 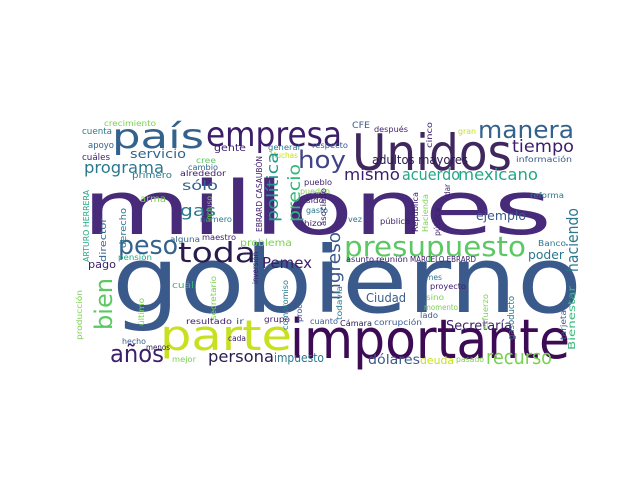 I want to click on word: producción, so click(x=79, y=315).